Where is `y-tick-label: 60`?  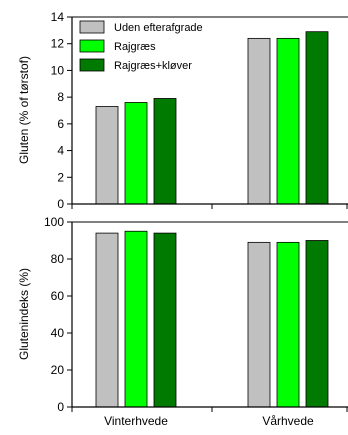
y-tick-label: 60 is located at coordinates (58, 296).